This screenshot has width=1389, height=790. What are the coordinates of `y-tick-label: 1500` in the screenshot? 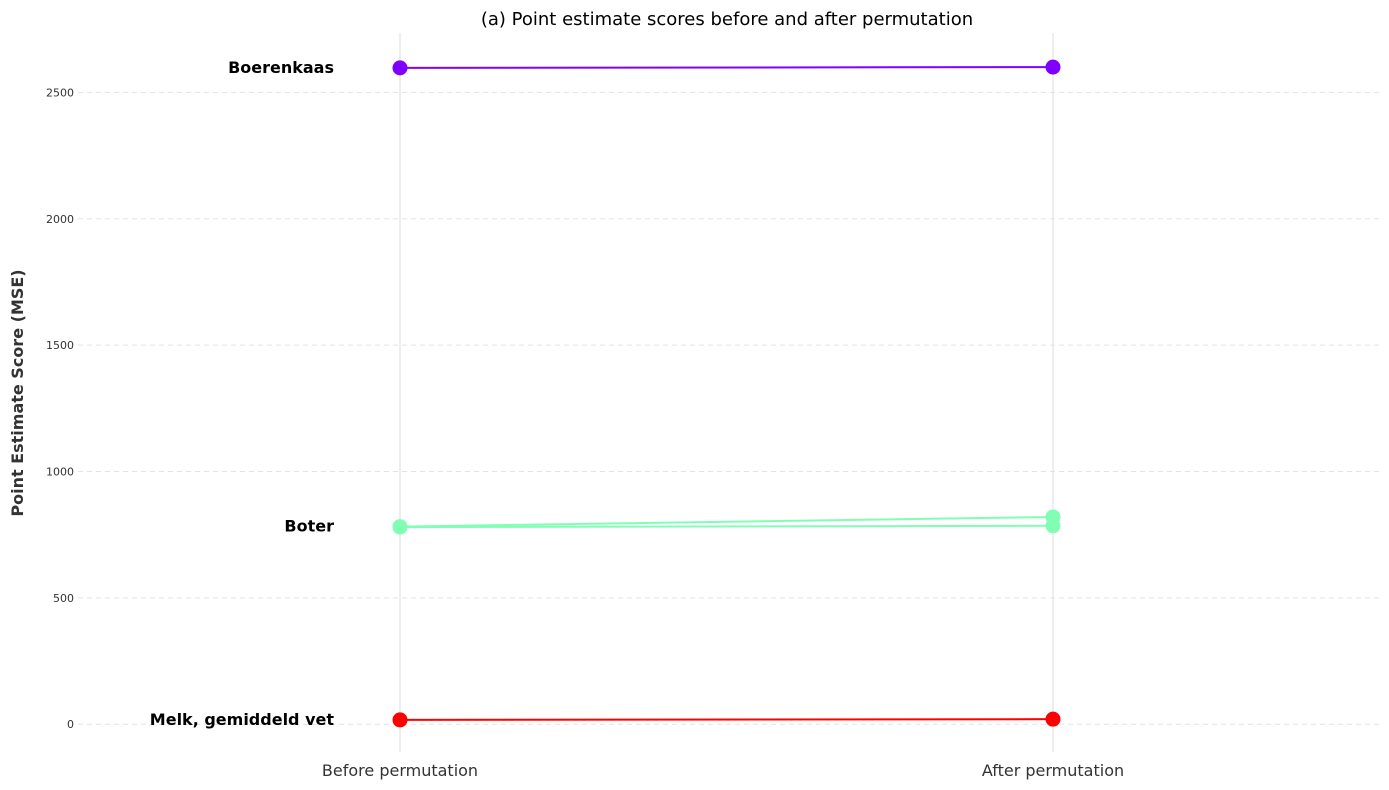 It's located at (60, 345).